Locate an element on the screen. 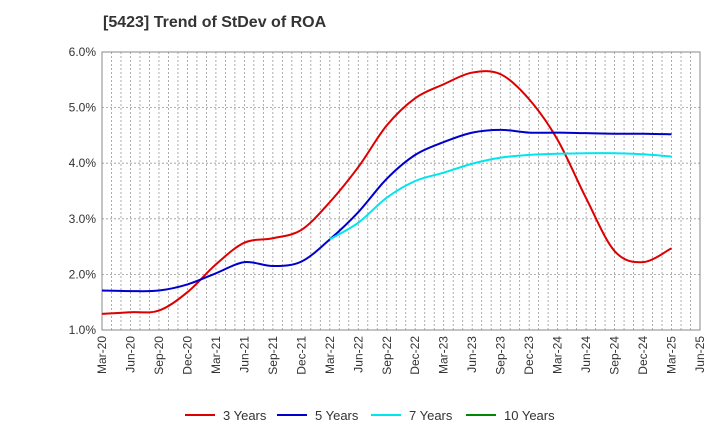 This screenshot has height=440, width=720. x-tick-label: Jun-24 is located at coordinates (586, 354).